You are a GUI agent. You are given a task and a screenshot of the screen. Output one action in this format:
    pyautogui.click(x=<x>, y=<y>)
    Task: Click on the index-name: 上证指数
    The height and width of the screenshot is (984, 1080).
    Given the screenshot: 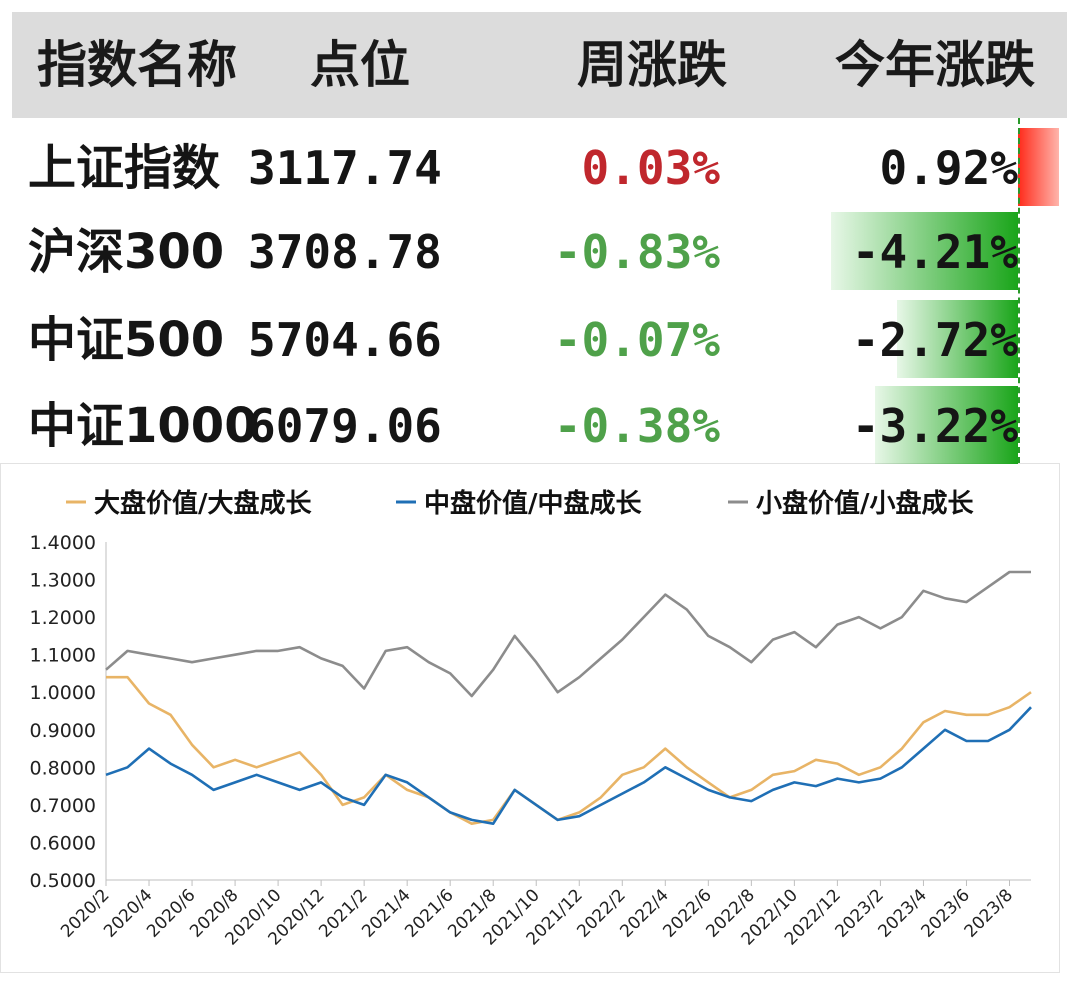 What is the action you would take?
    pyautogui.click(x=124, y=168)
    